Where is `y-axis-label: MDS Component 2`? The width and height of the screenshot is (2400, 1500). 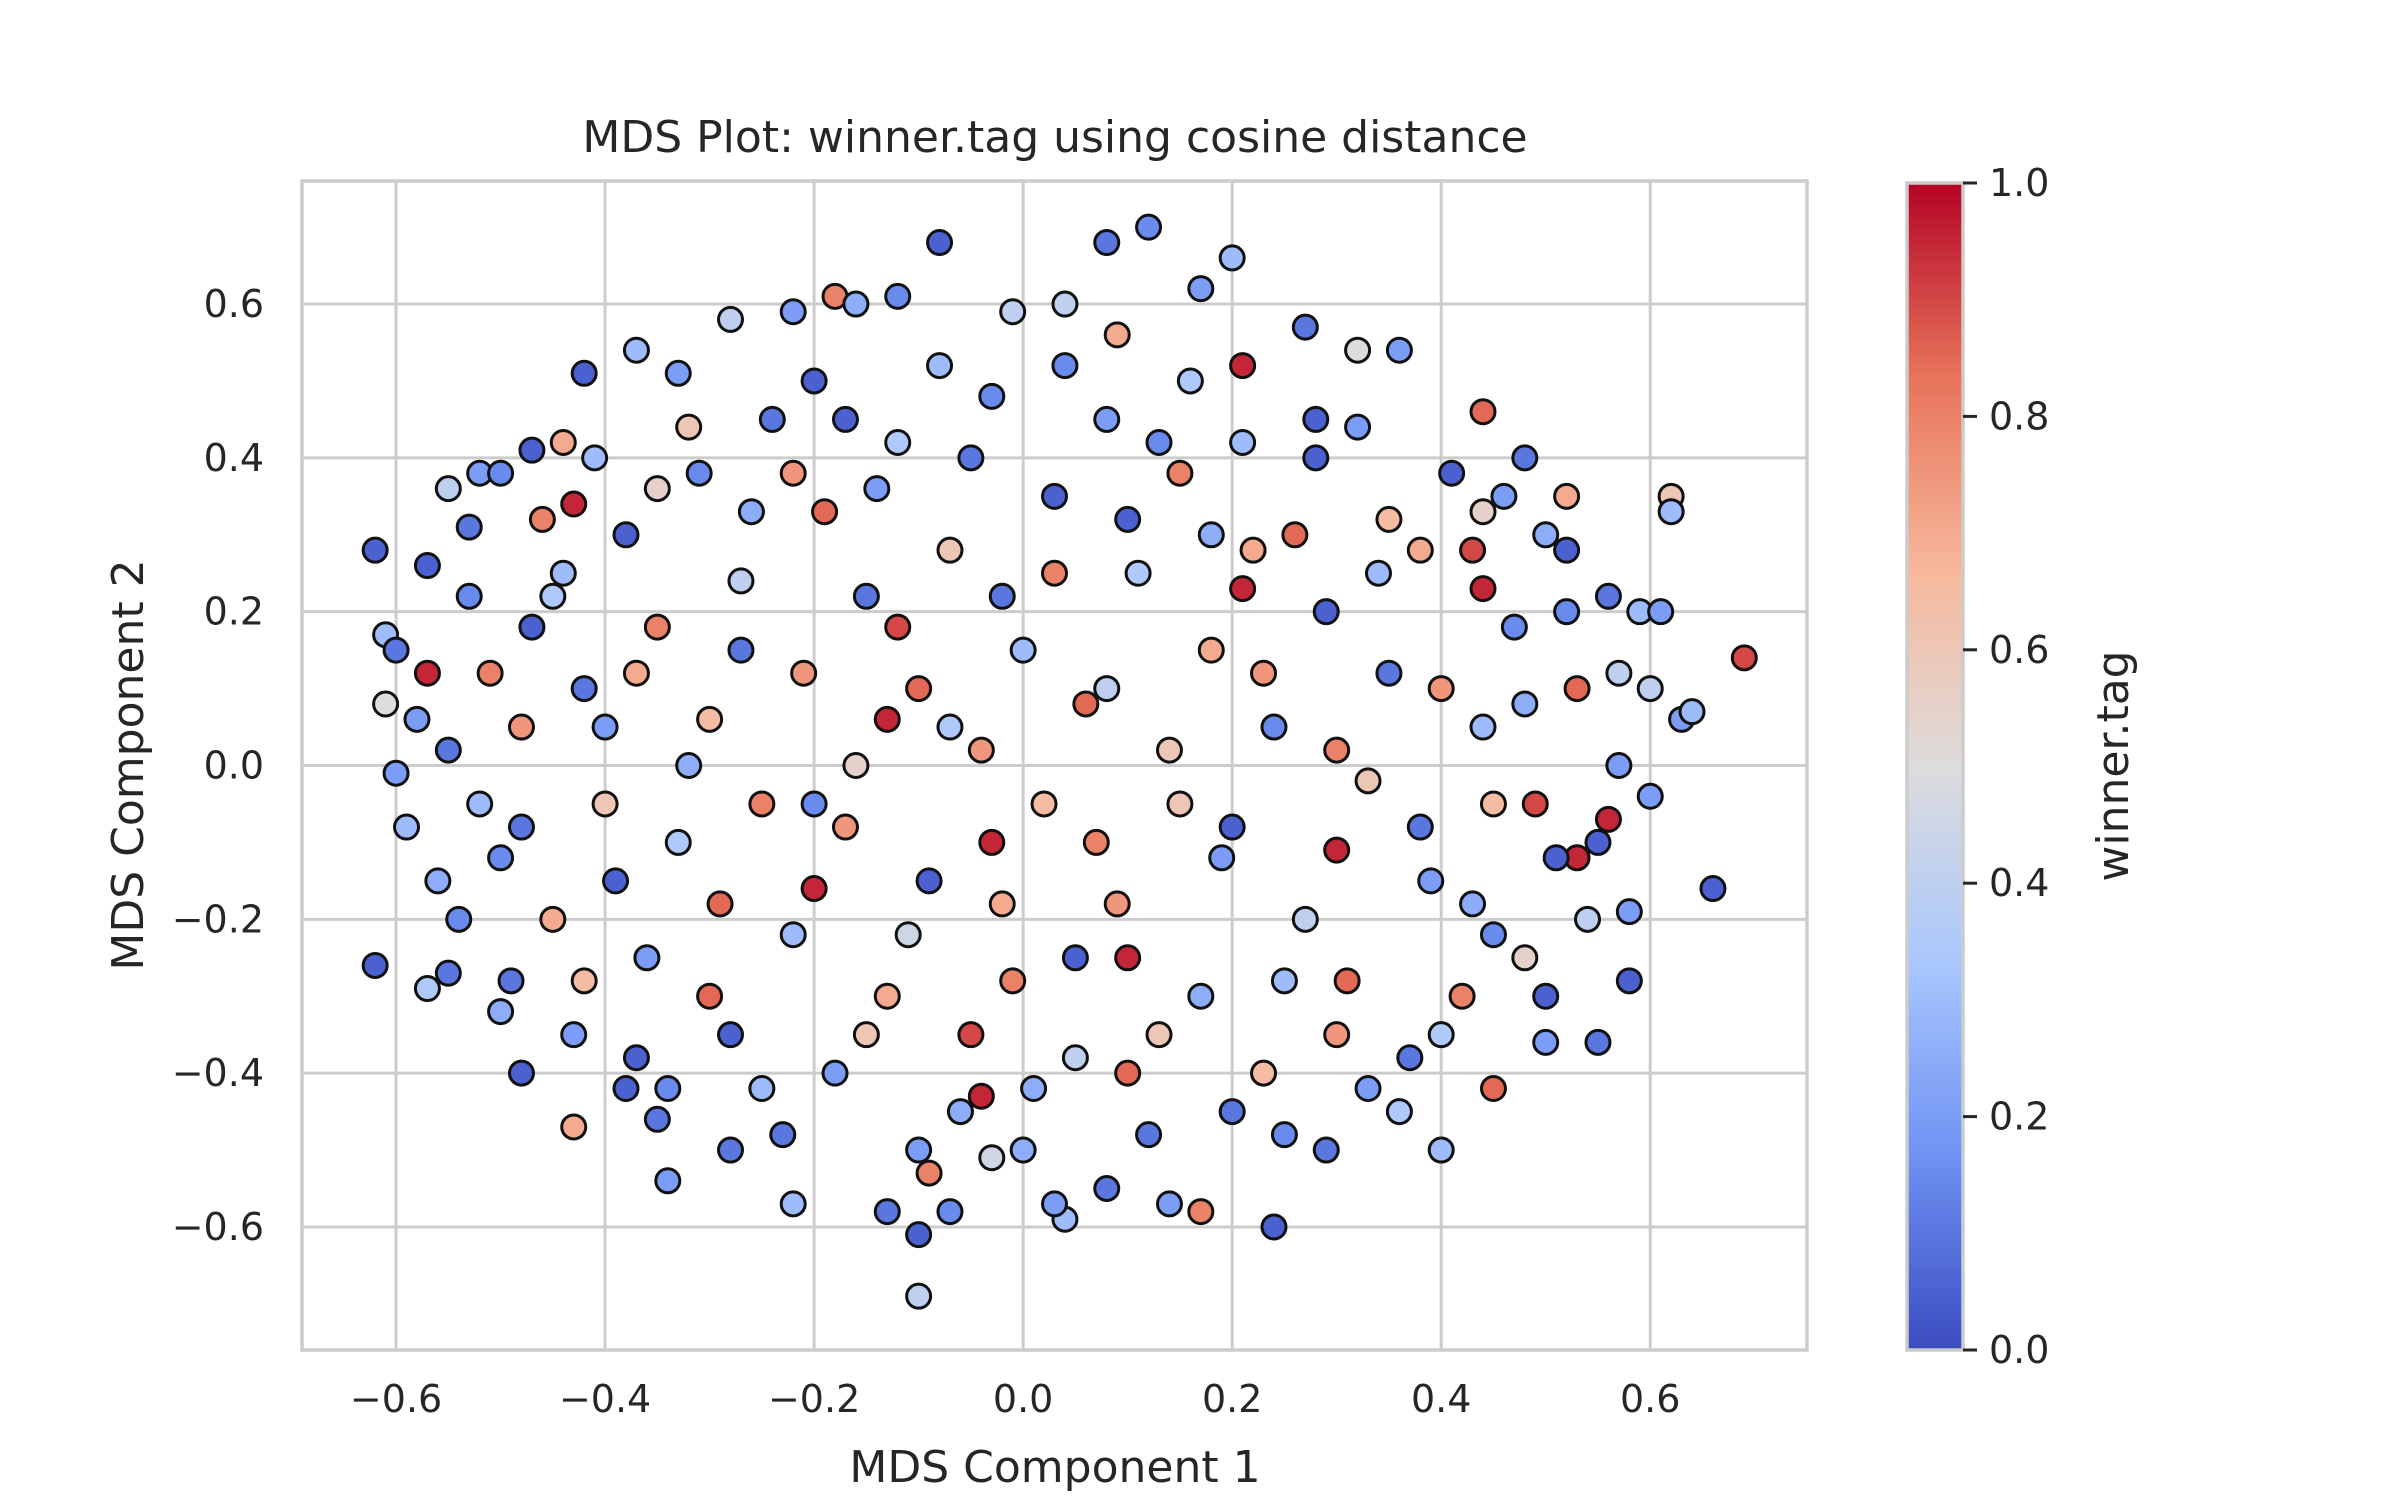 y-axis-label: MDS Component 2 is located at coordinates (128, 764).